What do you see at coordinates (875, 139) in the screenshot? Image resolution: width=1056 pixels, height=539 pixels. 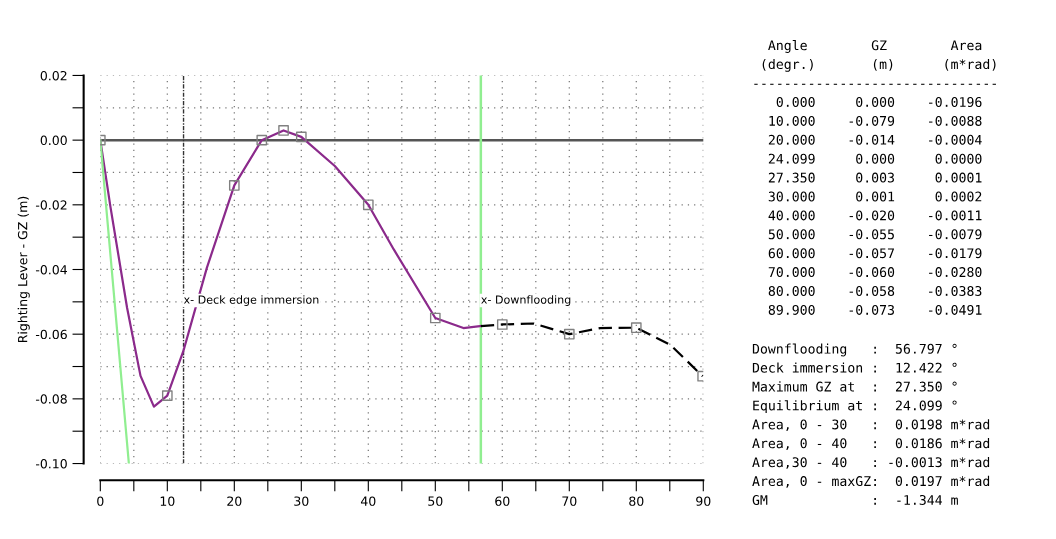 I see `text: 20.000 -0.014 -0.0004` at bounding box center [875, 139].